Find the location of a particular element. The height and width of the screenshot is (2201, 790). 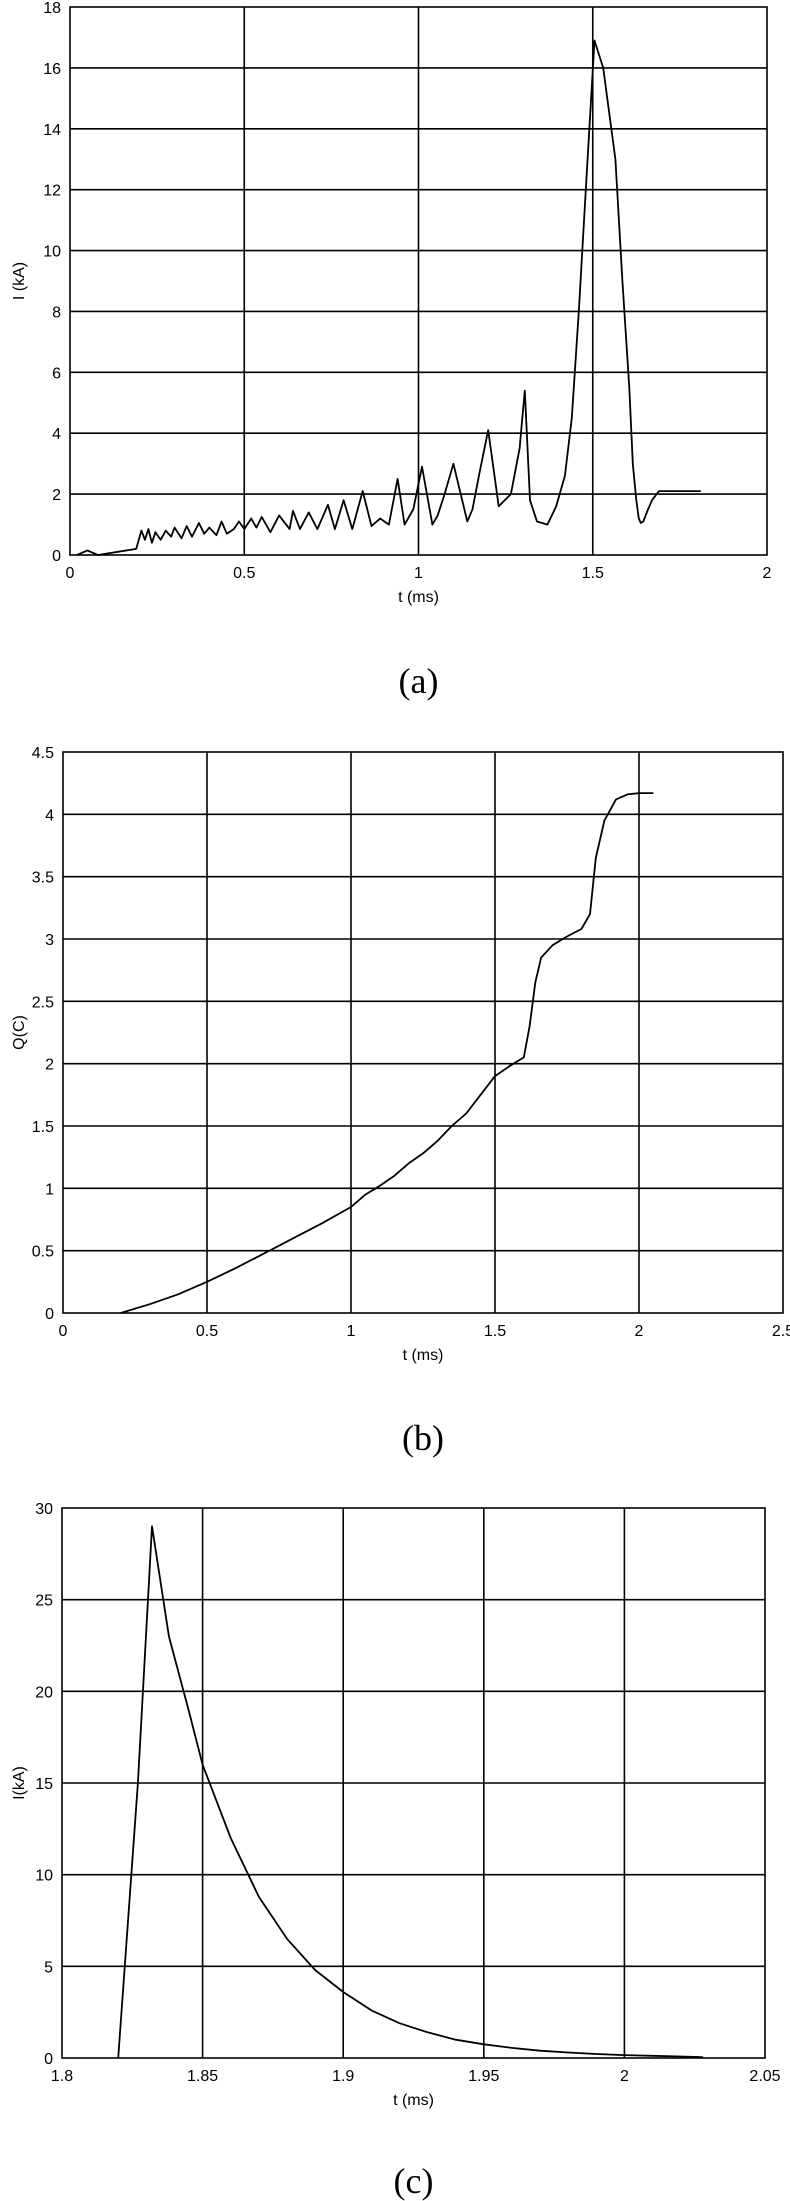

y-tick-label: 3 is located at coordinates (49, 940).